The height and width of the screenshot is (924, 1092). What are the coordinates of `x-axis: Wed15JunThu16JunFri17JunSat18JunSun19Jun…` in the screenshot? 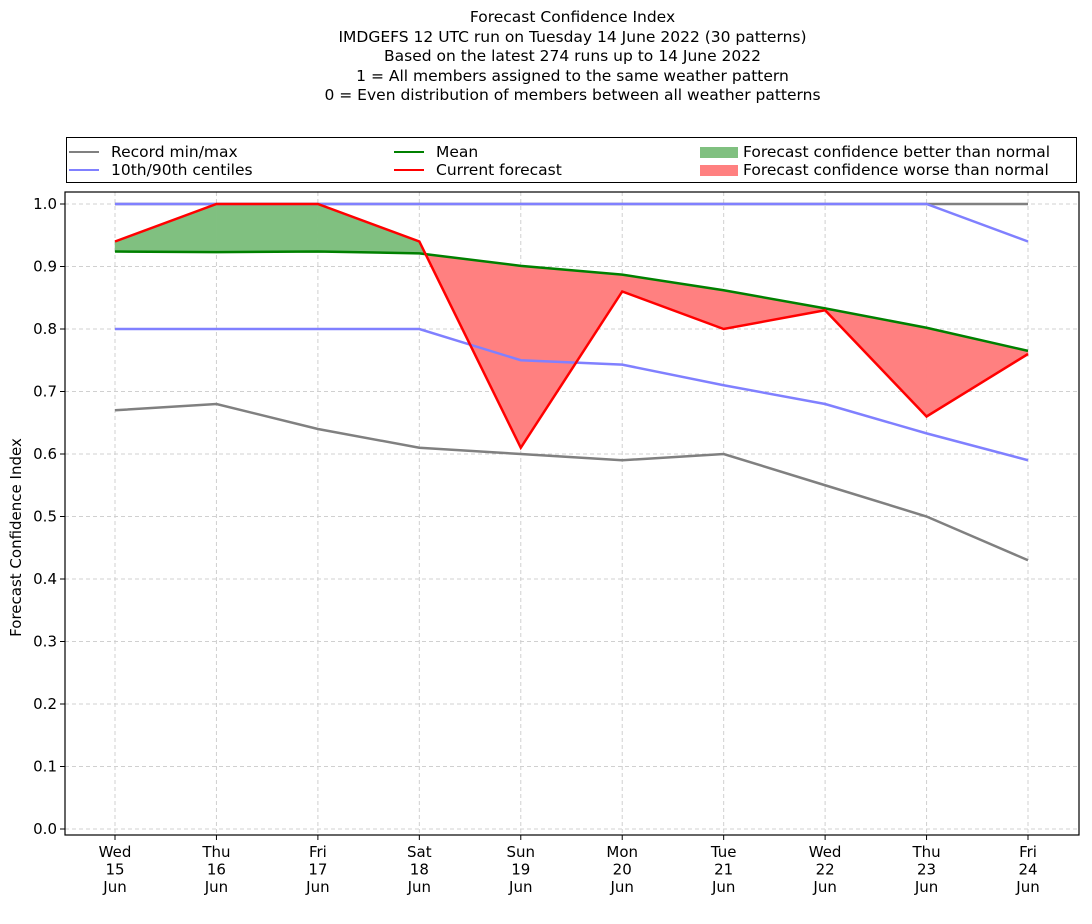 It's located at (569, 865).